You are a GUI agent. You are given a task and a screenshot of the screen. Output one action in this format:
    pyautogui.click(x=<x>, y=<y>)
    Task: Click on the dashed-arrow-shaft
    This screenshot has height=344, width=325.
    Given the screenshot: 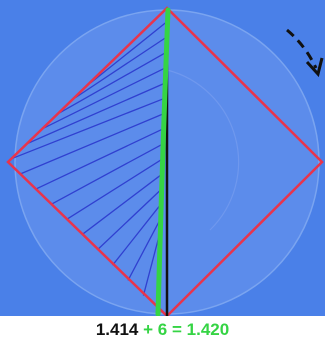 What is the action you would take?
    pyautogui.click(x=302, y=48)
    